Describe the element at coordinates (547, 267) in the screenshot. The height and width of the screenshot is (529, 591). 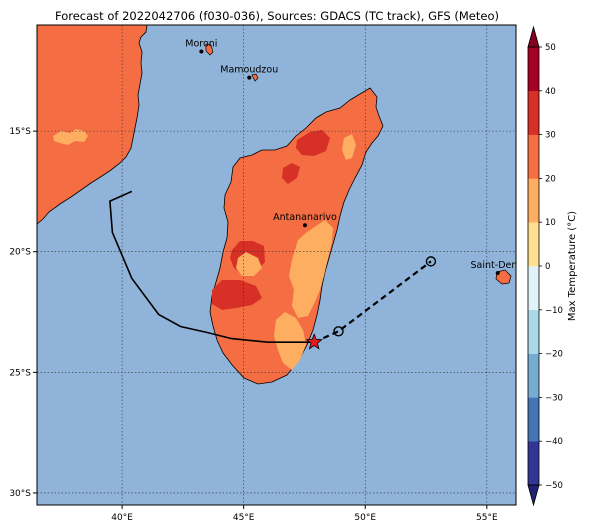
I see `colorbar-tick-label: 0` at that location.